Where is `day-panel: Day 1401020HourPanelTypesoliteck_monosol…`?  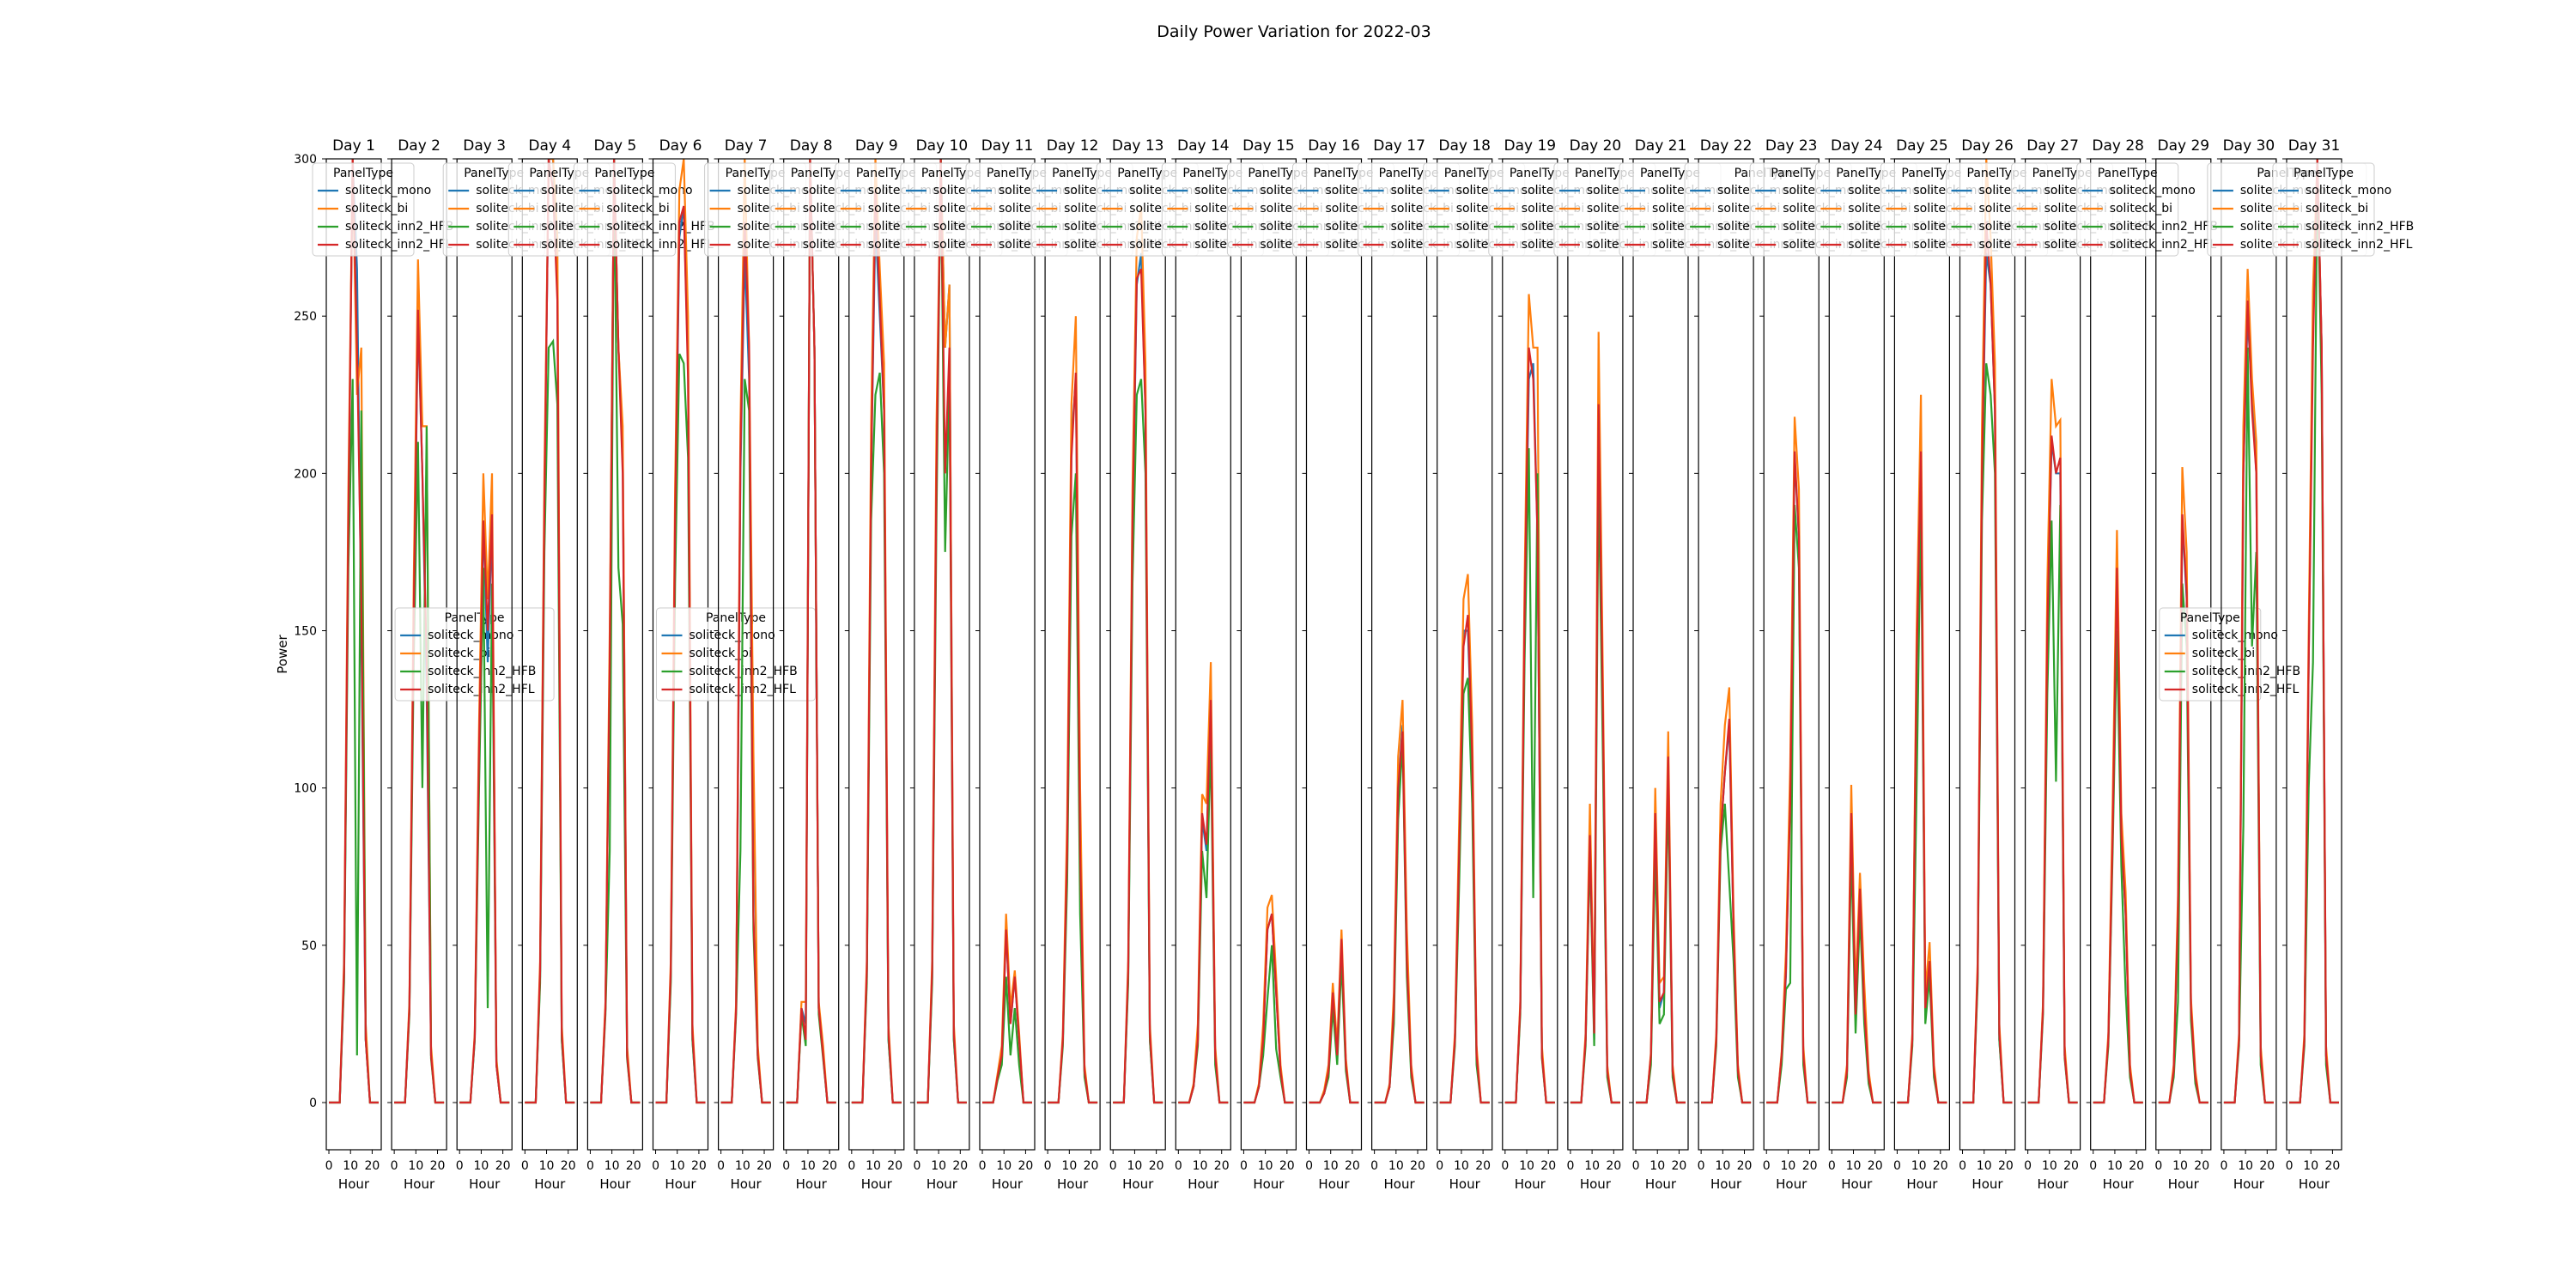
day-panel: Day 1401020HourPanelTypesoliteck_monosol… is located at coordinates (1232, 664).